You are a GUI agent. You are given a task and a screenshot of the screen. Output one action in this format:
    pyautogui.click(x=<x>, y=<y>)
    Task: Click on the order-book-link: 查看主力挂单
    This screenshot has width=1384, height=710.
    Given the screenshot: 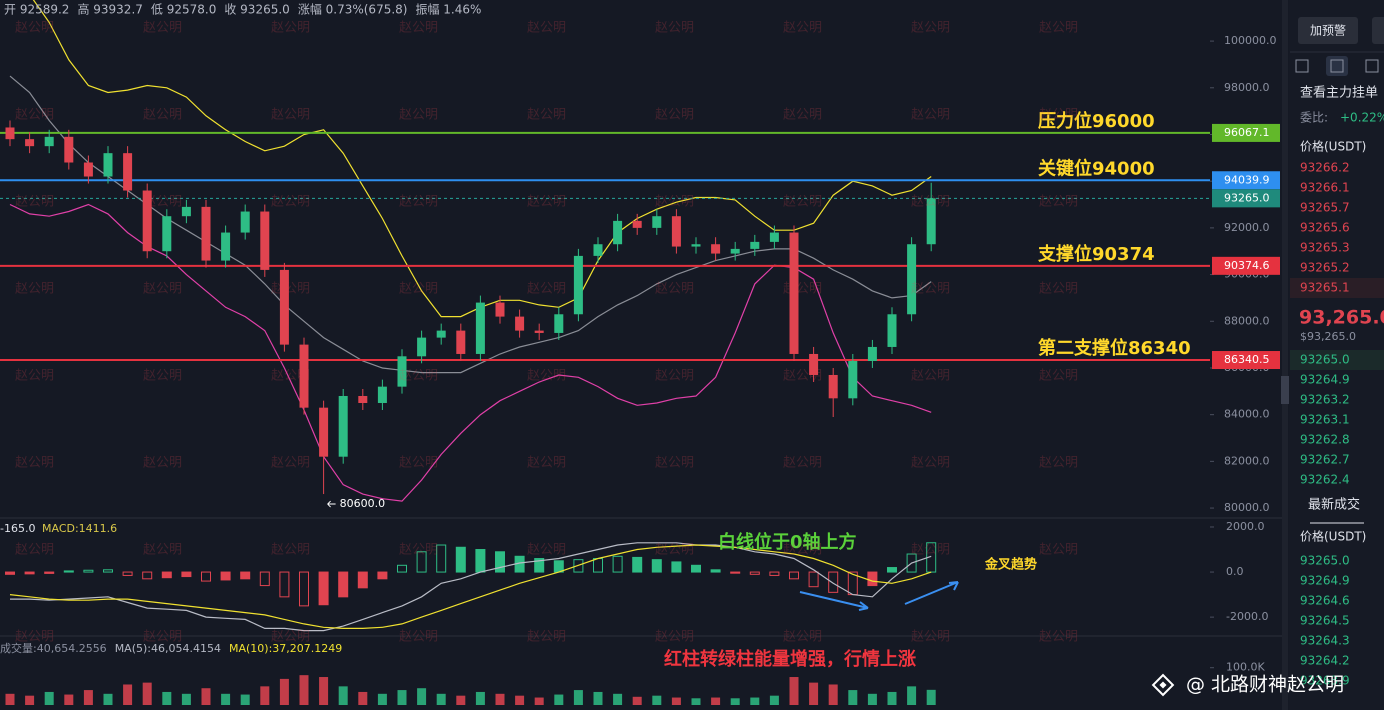 What is the action you would take?
    pyautogui.click(x=1339, y=93)
    